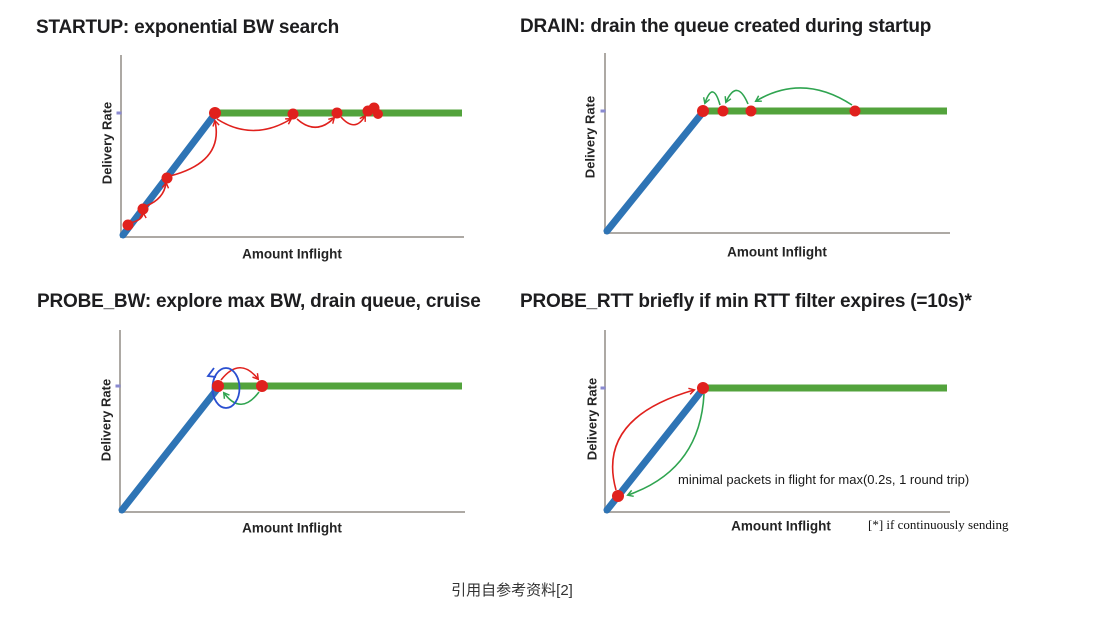 The image size is (1109, 622). What do you see at coordinates (187, 27) in the screenshot?
I see `startup-title: STARTUP: exponential BW search` at bounding box center [187, 27].